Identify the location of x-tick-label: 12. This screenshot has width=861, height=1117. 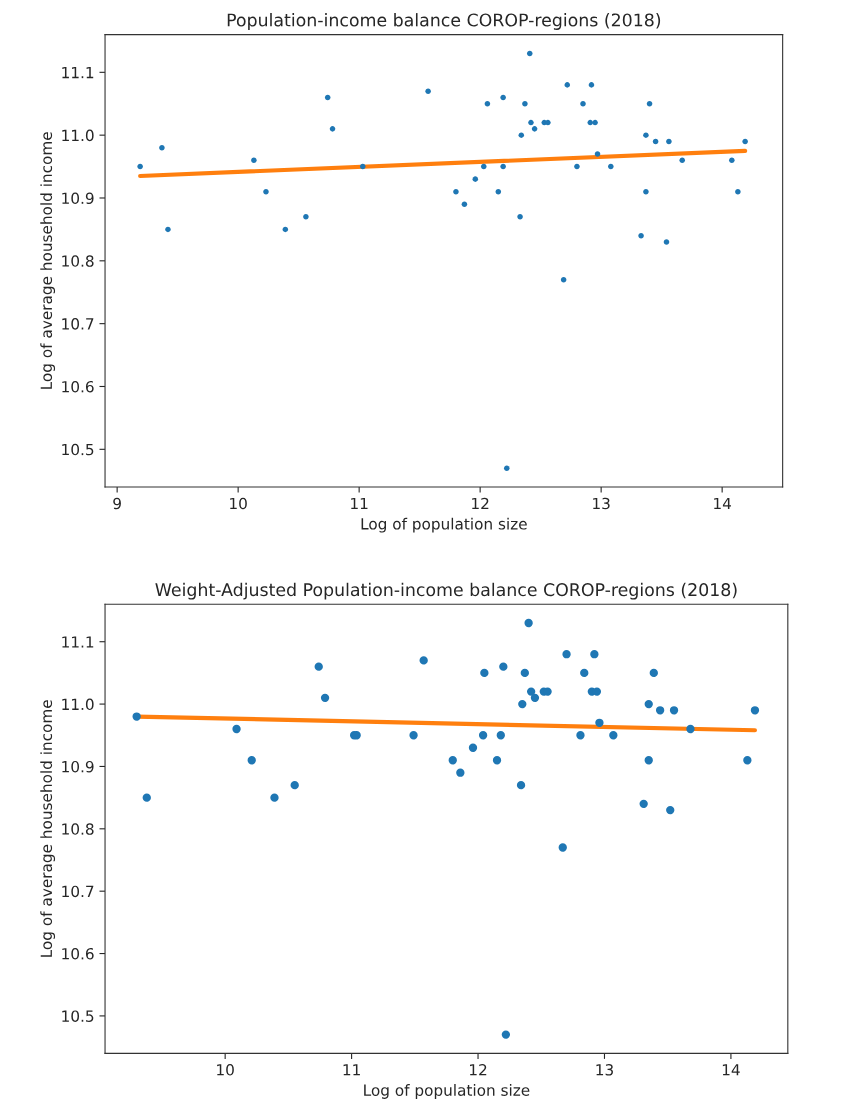
(478, 1070).